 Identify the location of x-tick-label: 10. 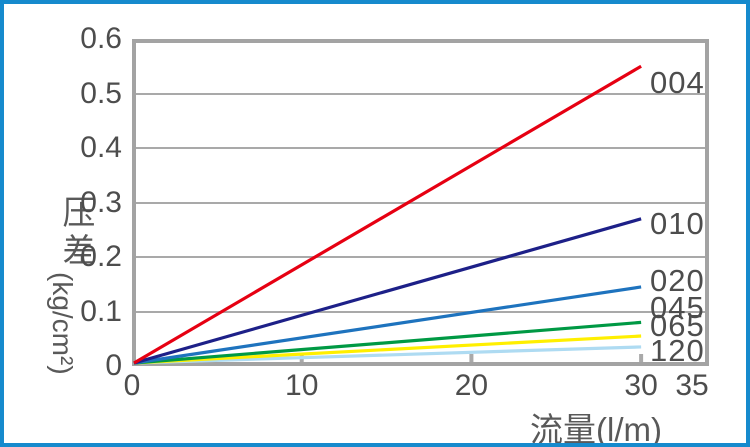
(302, 385).